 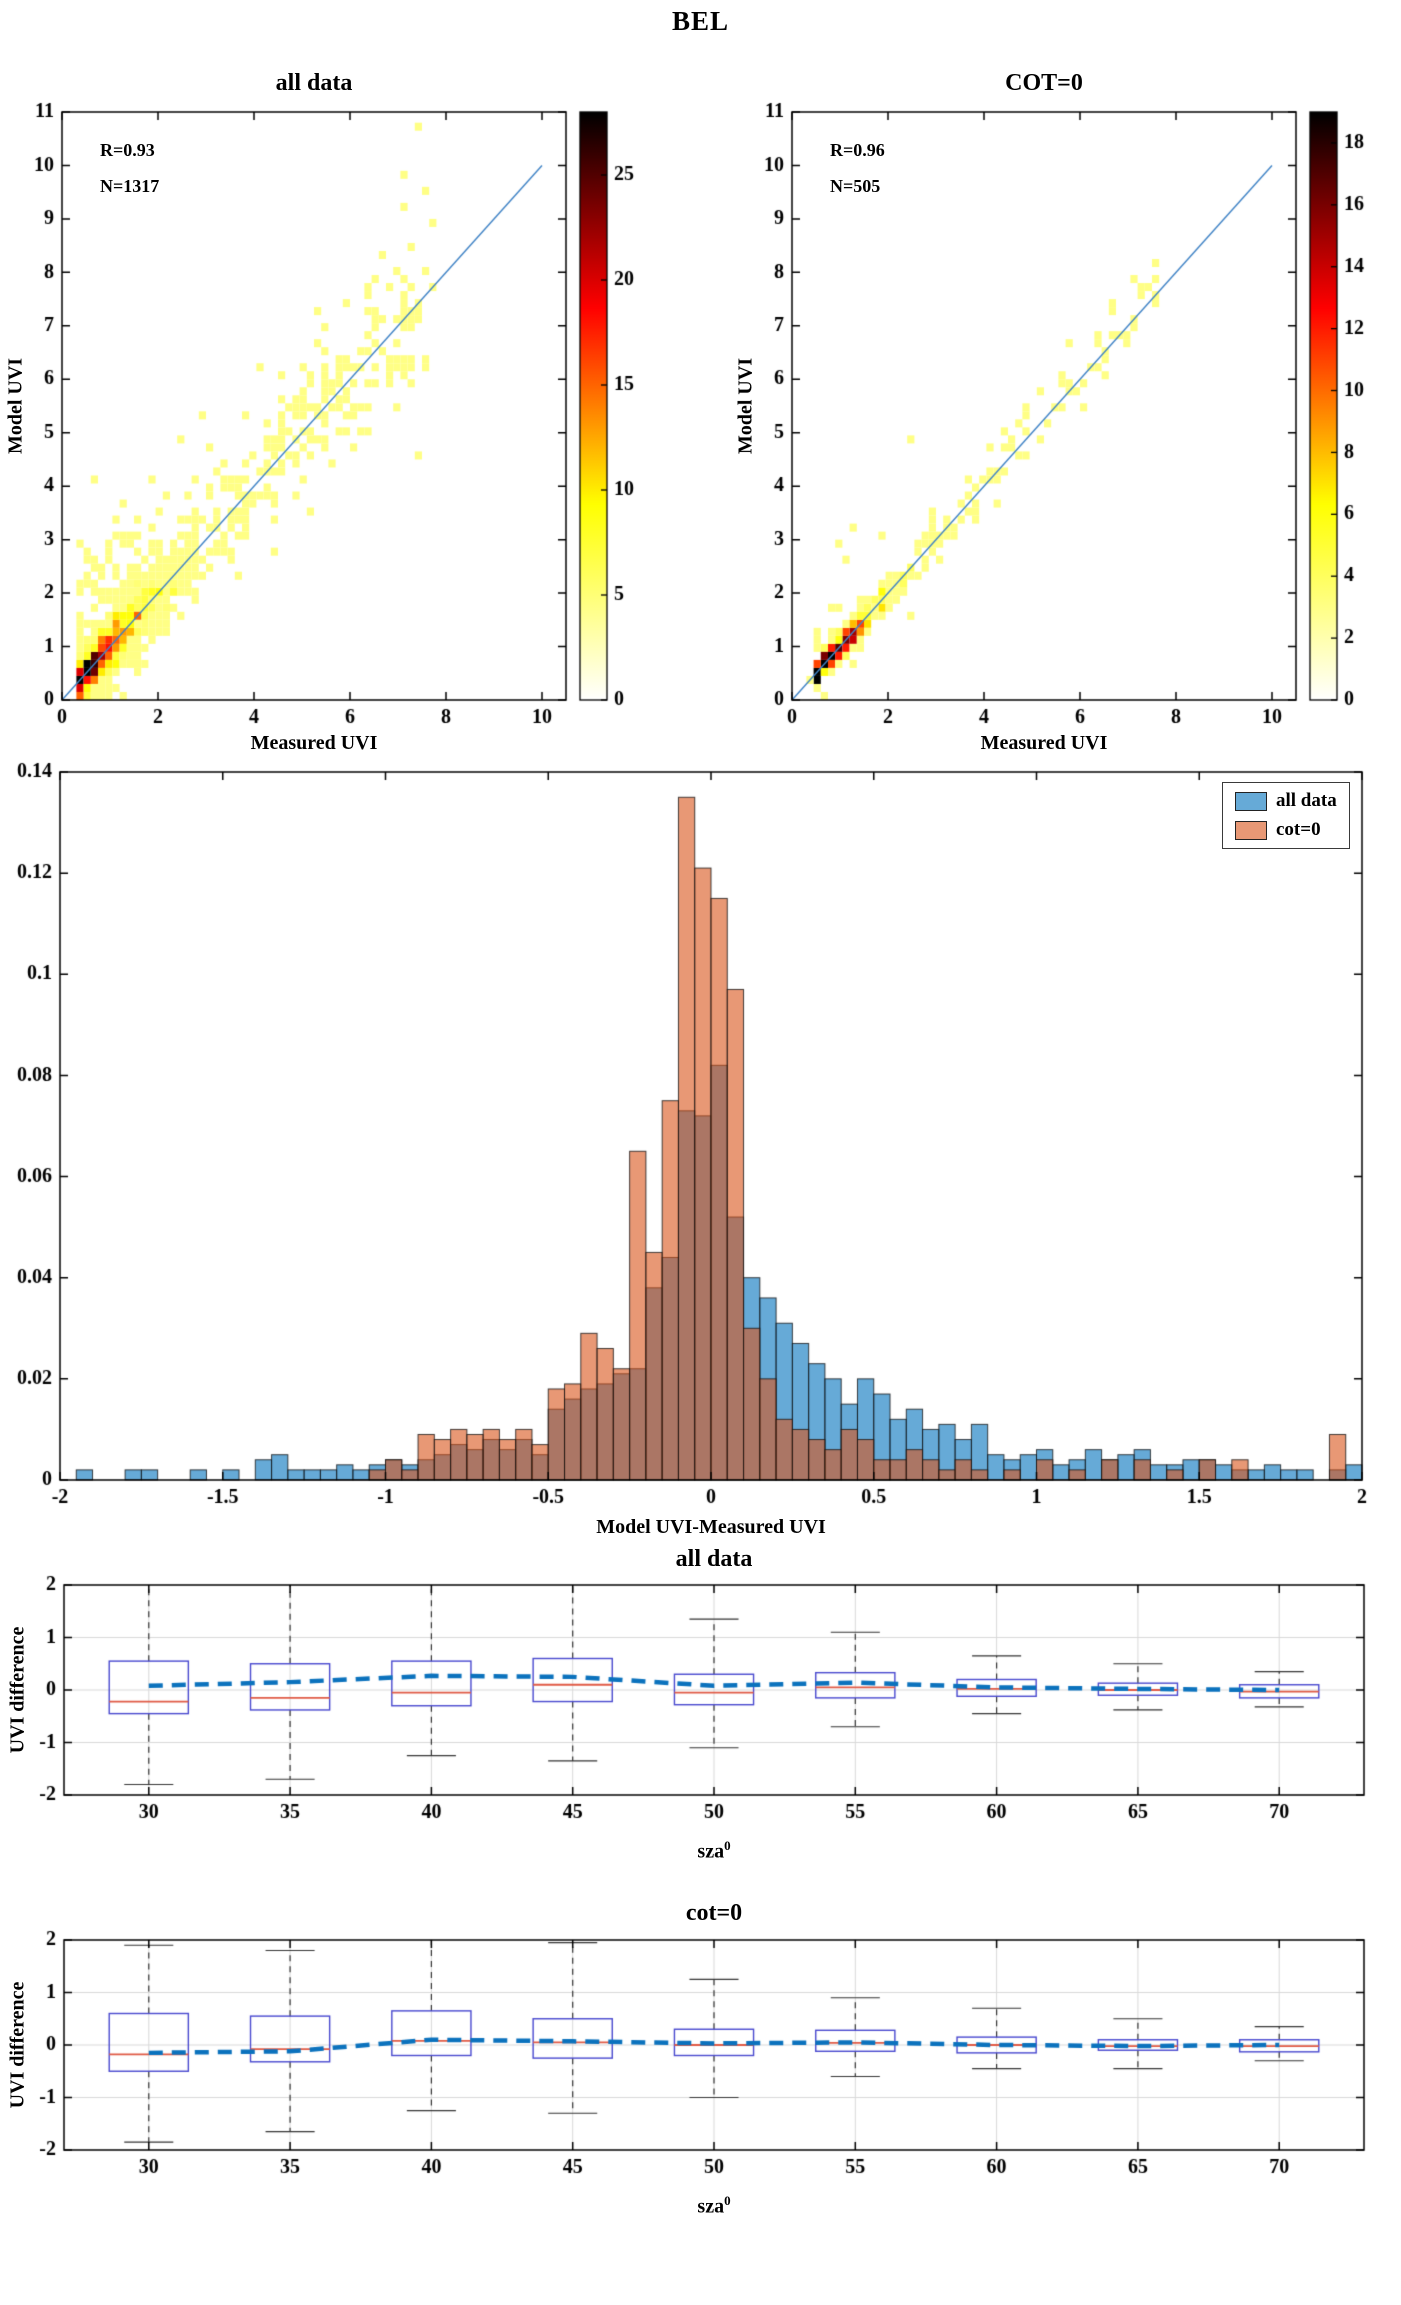 I want to click on boxplot-cot0-xlabel: sza0, so click(x=714, y=2206).